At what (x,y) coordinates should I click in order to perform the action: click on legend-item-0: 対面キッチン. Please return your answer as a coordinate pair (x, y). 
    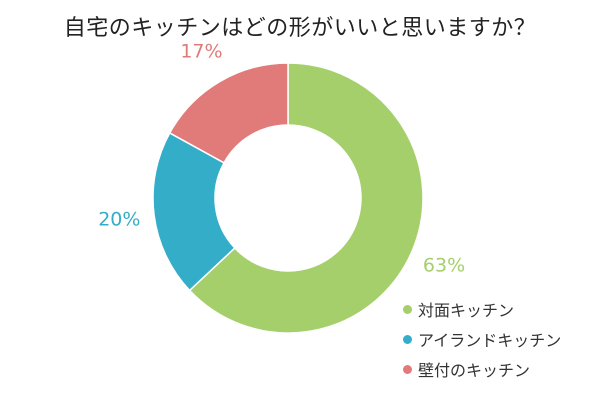
    Looking at the image, I should click on (482, 309).